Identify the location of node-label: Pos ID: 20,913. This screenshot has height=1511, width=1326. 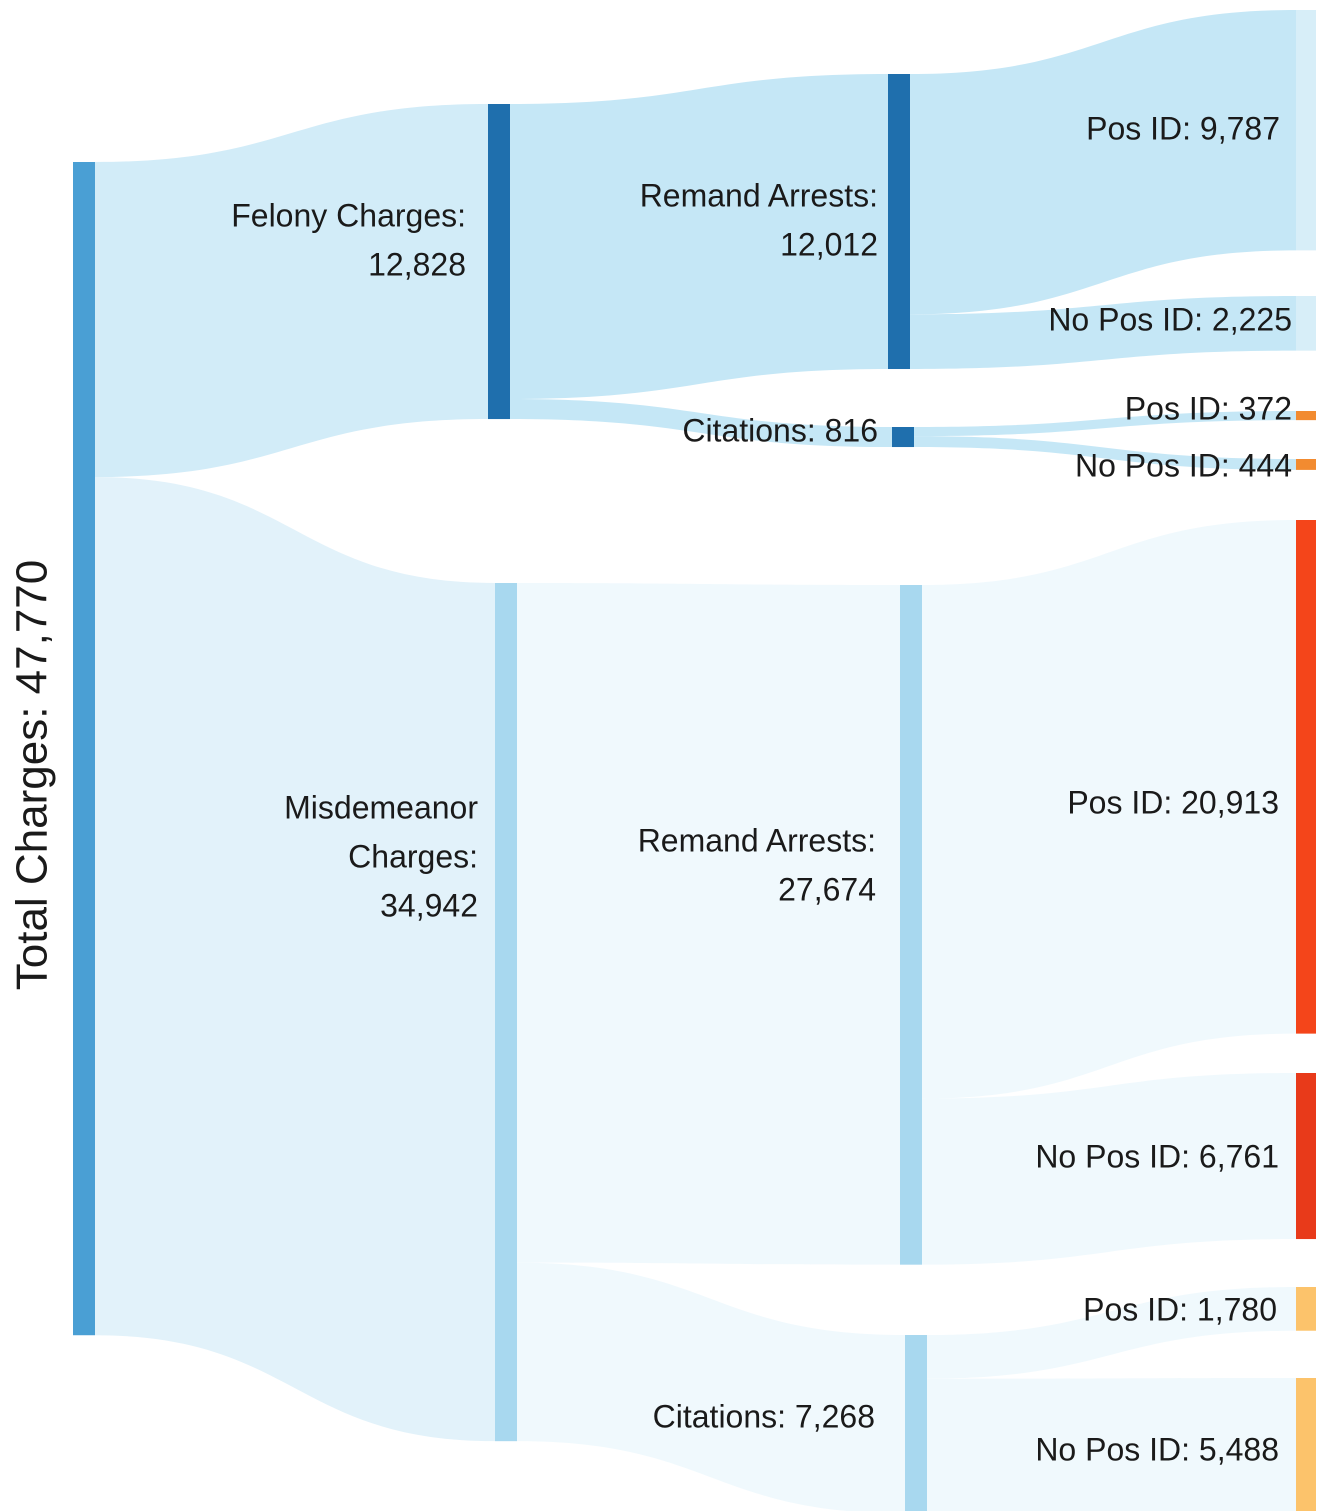
(1173, 802).